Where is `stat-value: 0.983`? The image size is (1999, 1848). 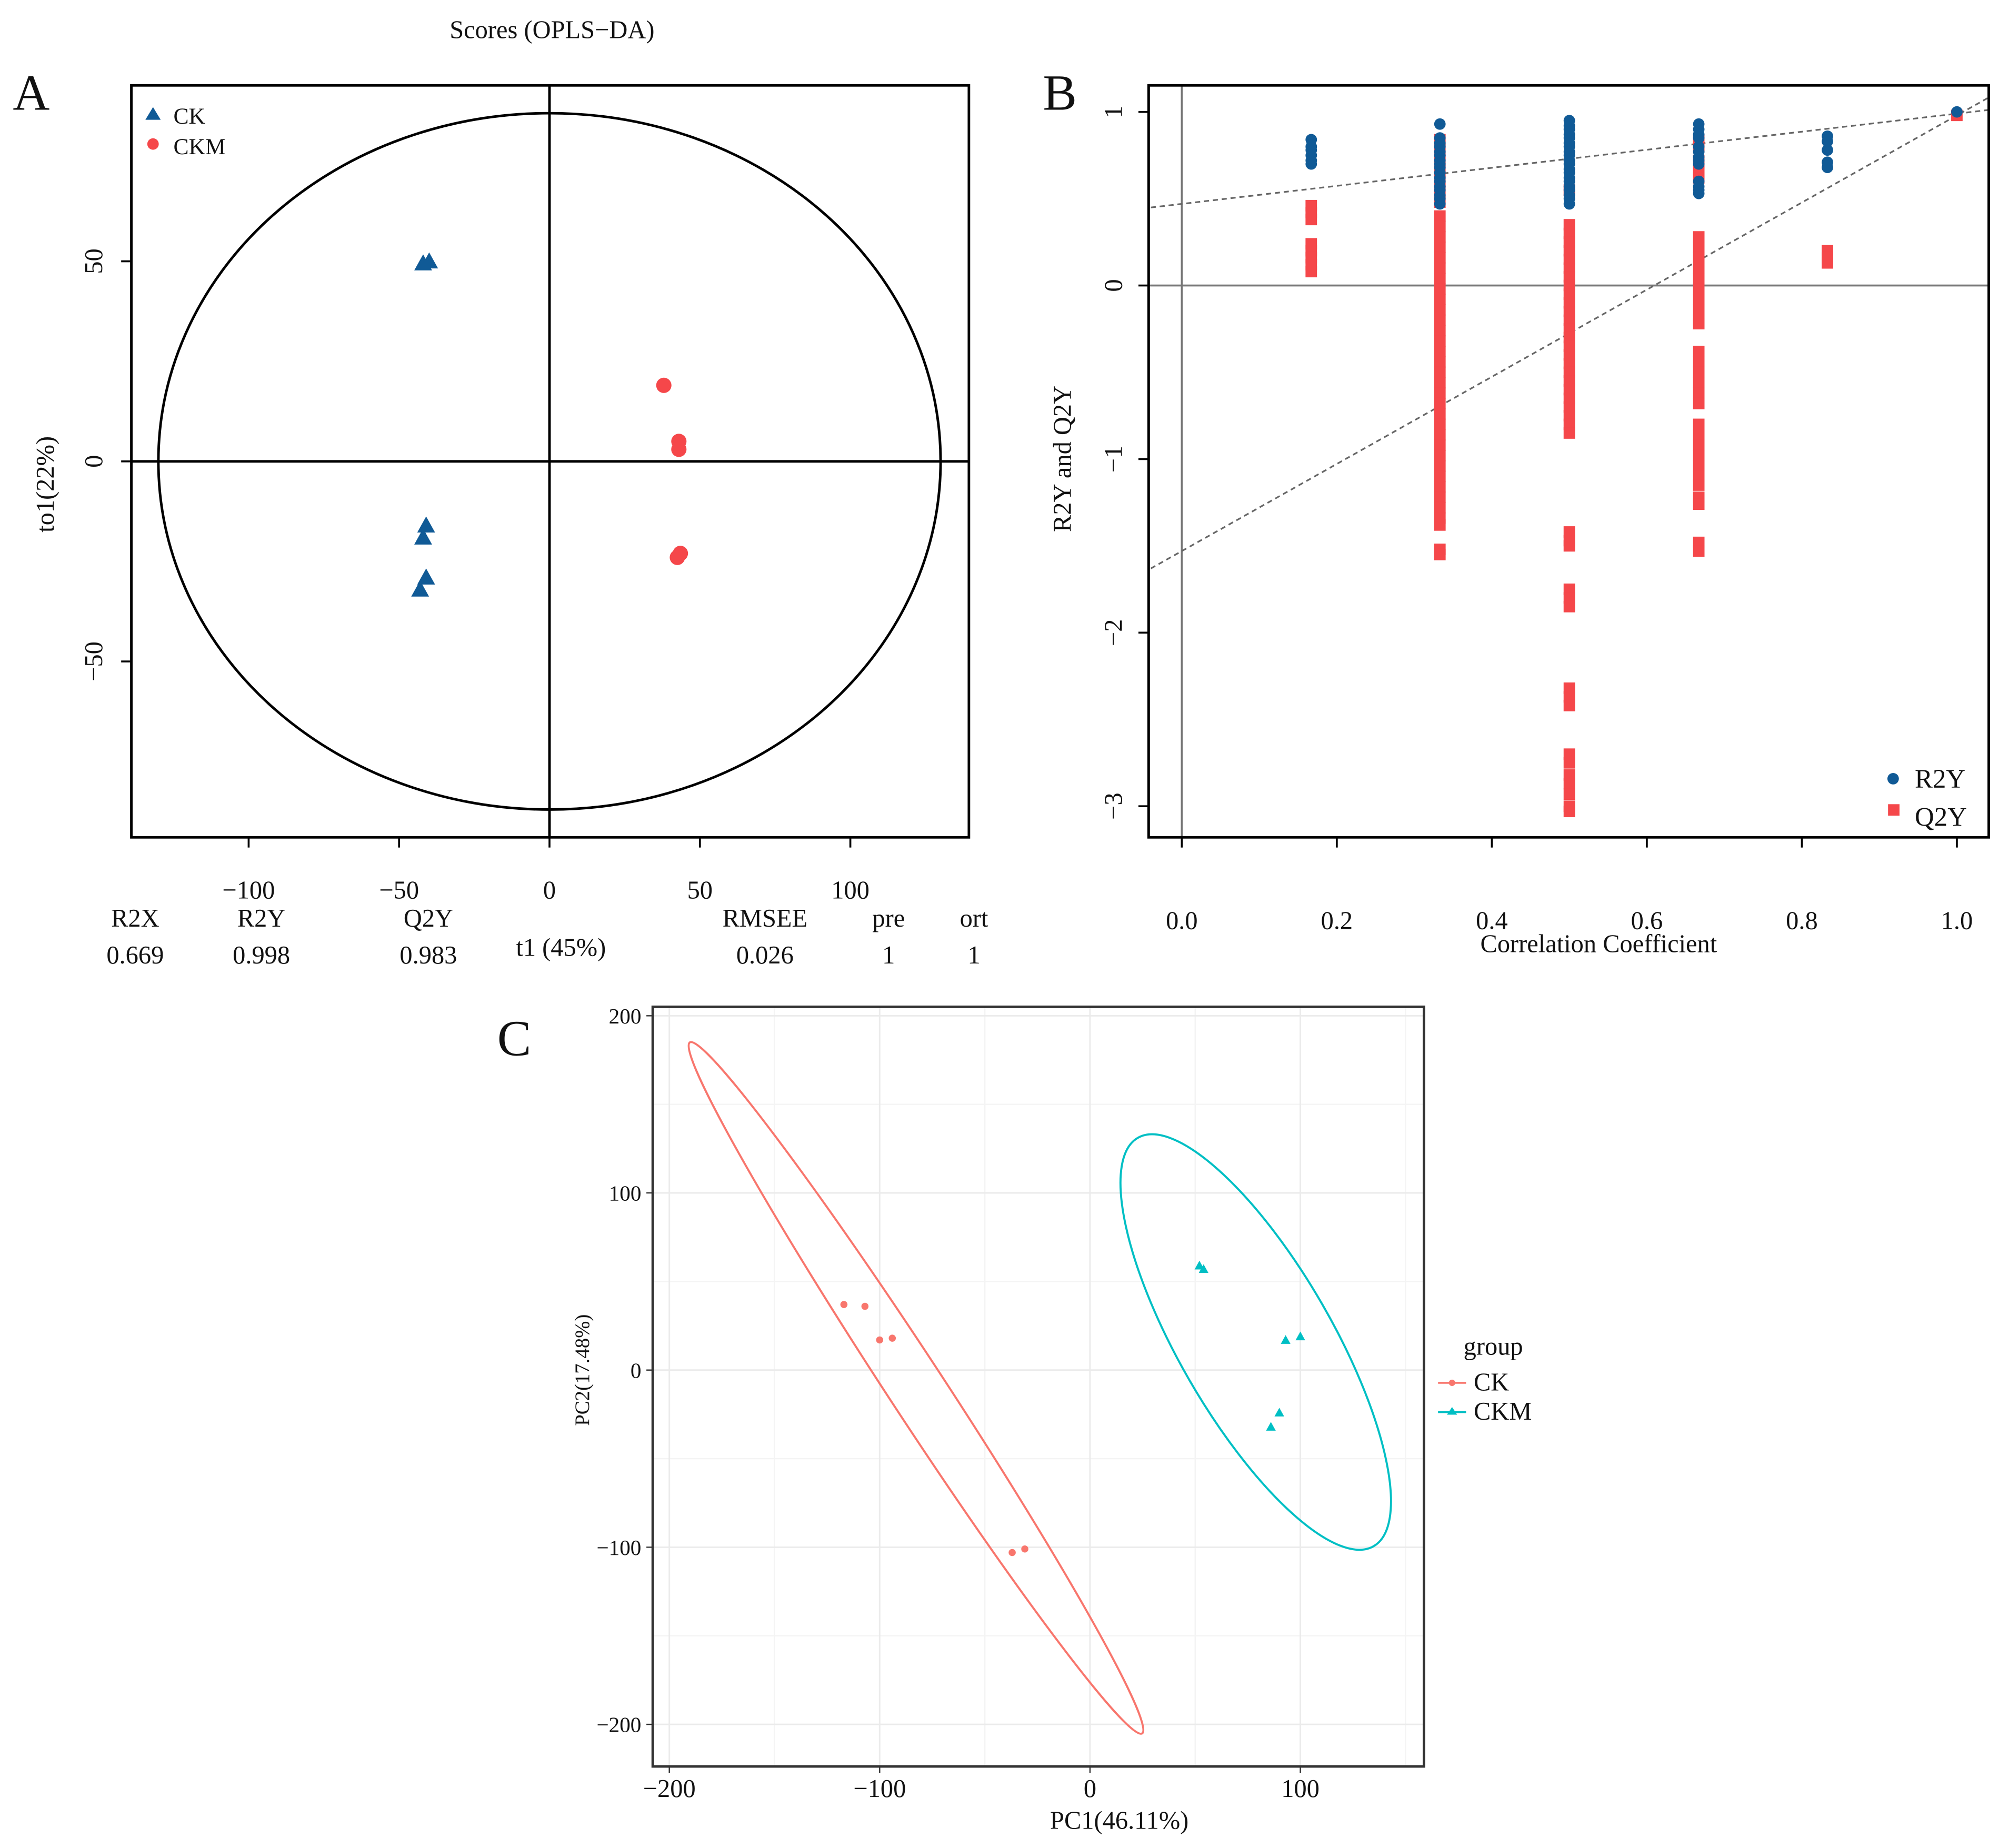 stat-value: 0.983 is located at coordinates (428, 955).